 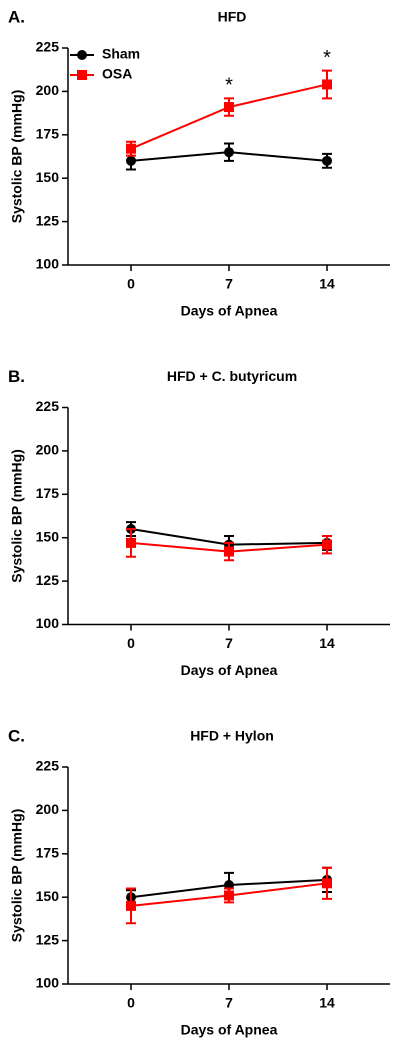 What do you see at coordinates (232, 736) in the screenshot?
I see `chart-title: HFD + Hylon` at bounding box center [232, 736].